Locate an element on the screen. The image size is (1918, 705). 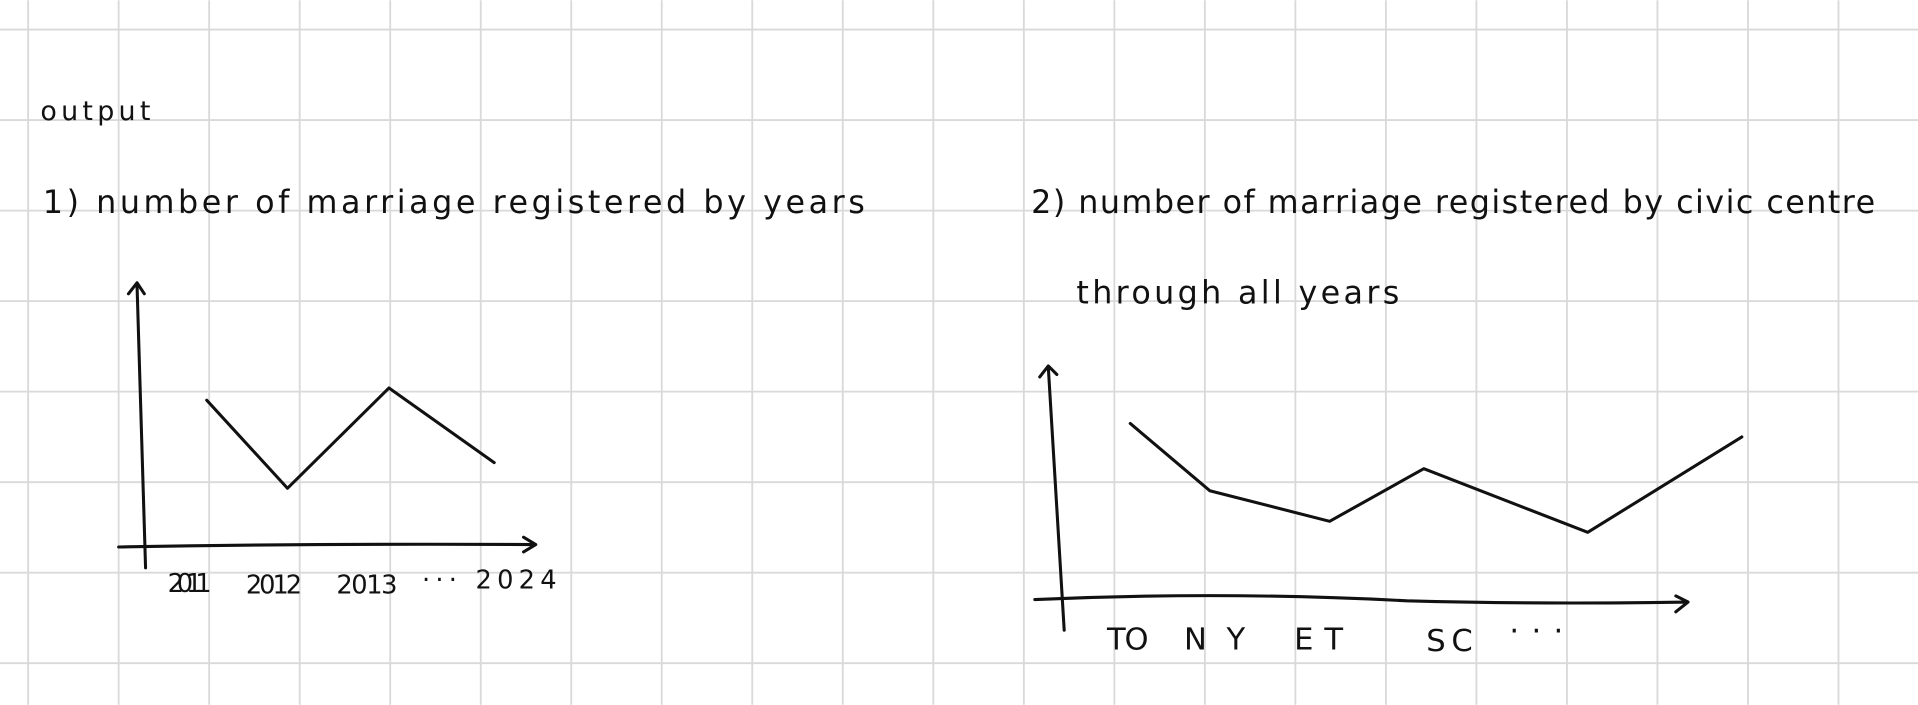
x-label: NY is located at coordinates (1214, 640).